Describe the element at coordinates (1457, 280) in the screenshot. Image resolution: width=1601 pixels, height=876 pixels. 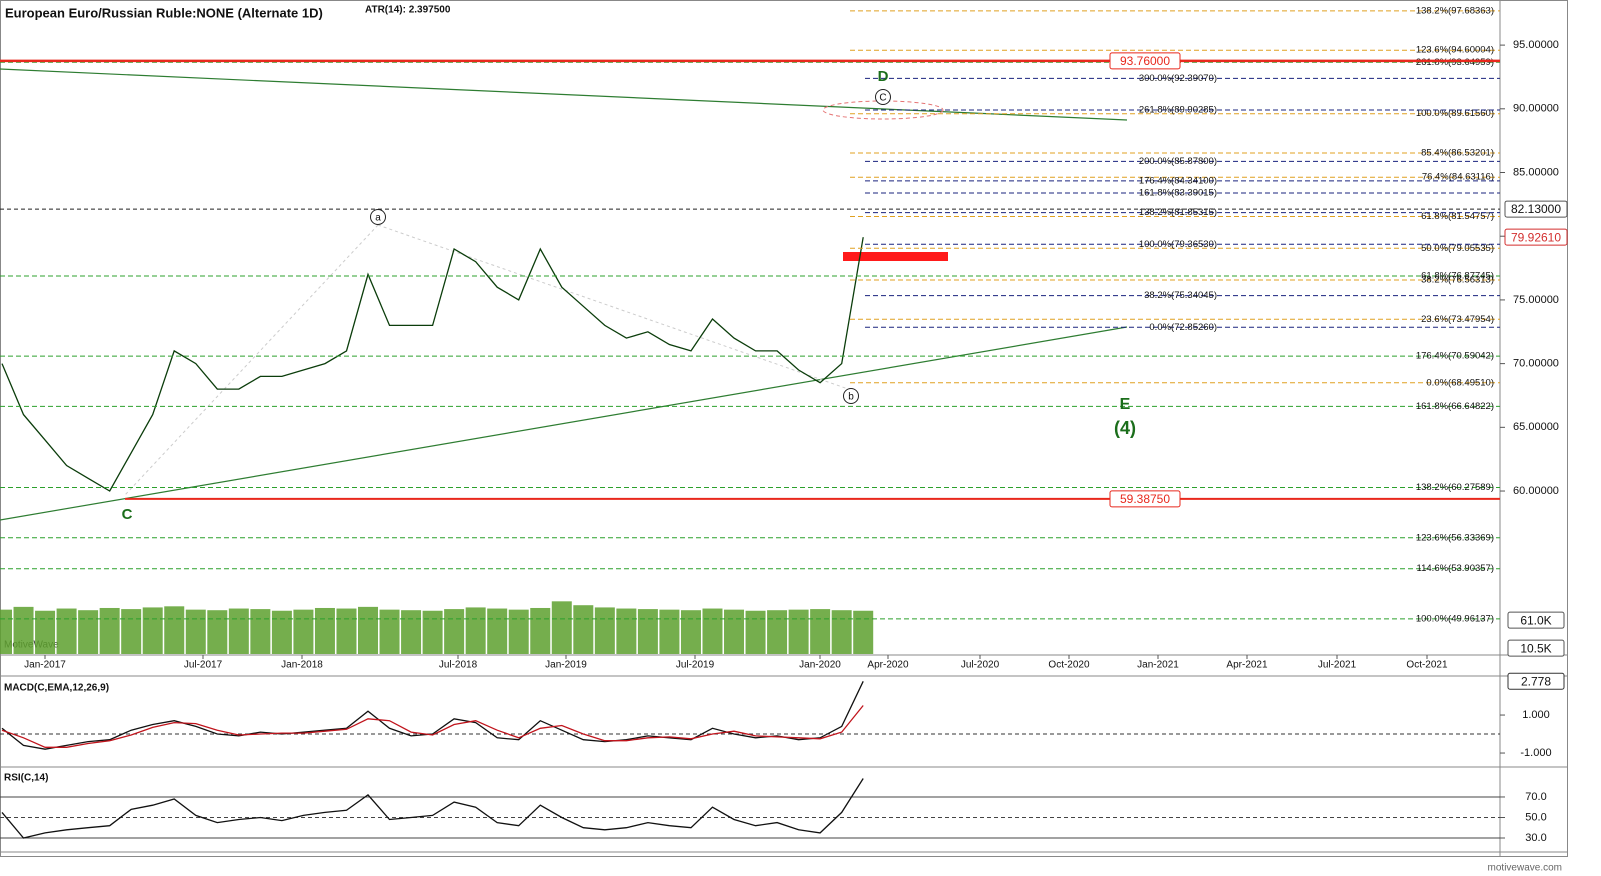
I see `fib-label: 38.2%(76.56313)` at that location.